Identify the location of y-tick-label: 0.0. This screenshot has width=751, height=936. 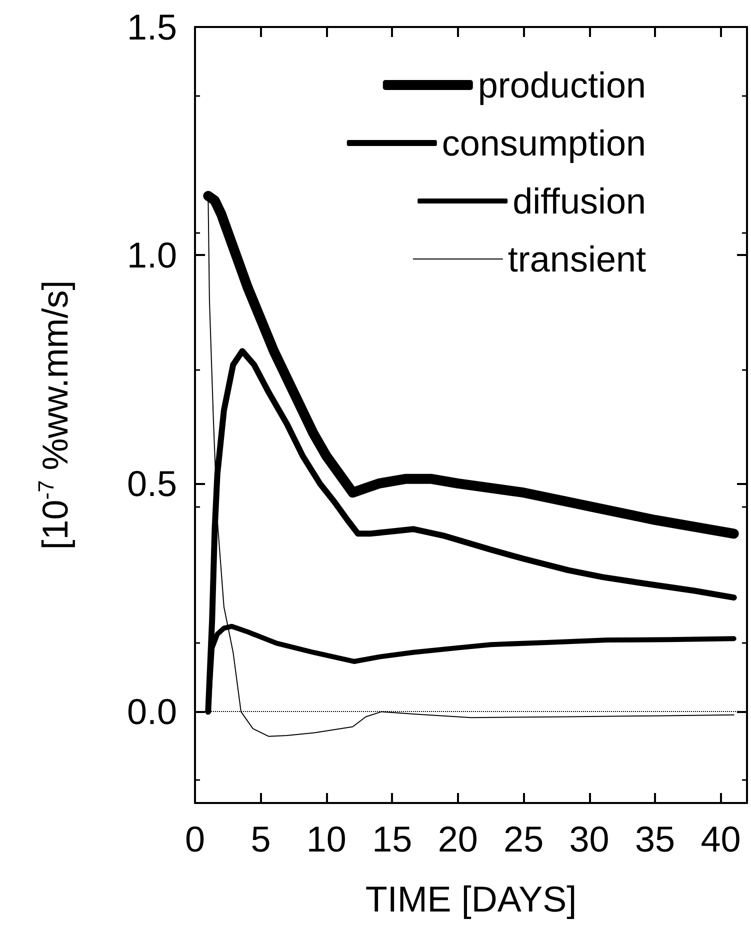
(151, 711).